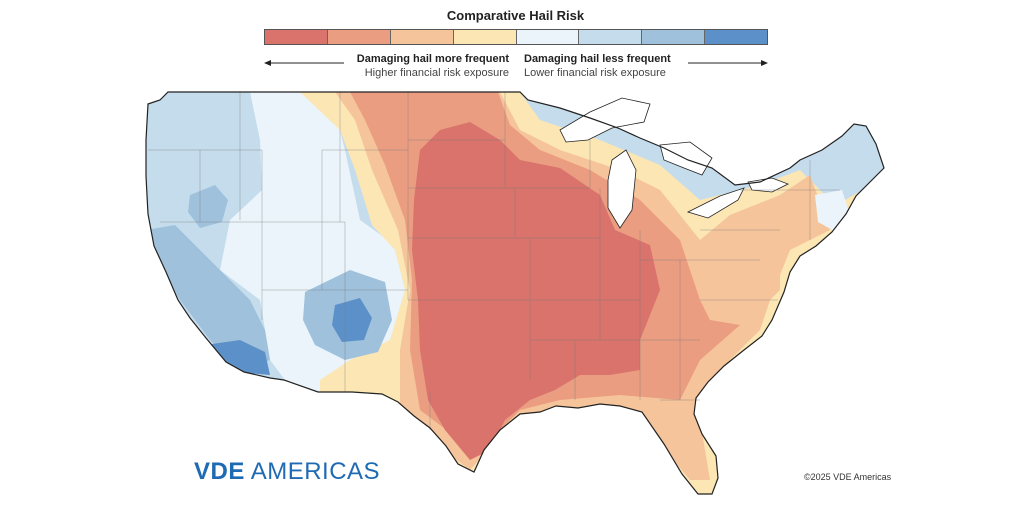 The width and height of the screenshot is (1024, 512). What do you see at coordinates (304, 63) in the screenshot?
I see `left-arrow-icon` at bounding box center [304, 63].